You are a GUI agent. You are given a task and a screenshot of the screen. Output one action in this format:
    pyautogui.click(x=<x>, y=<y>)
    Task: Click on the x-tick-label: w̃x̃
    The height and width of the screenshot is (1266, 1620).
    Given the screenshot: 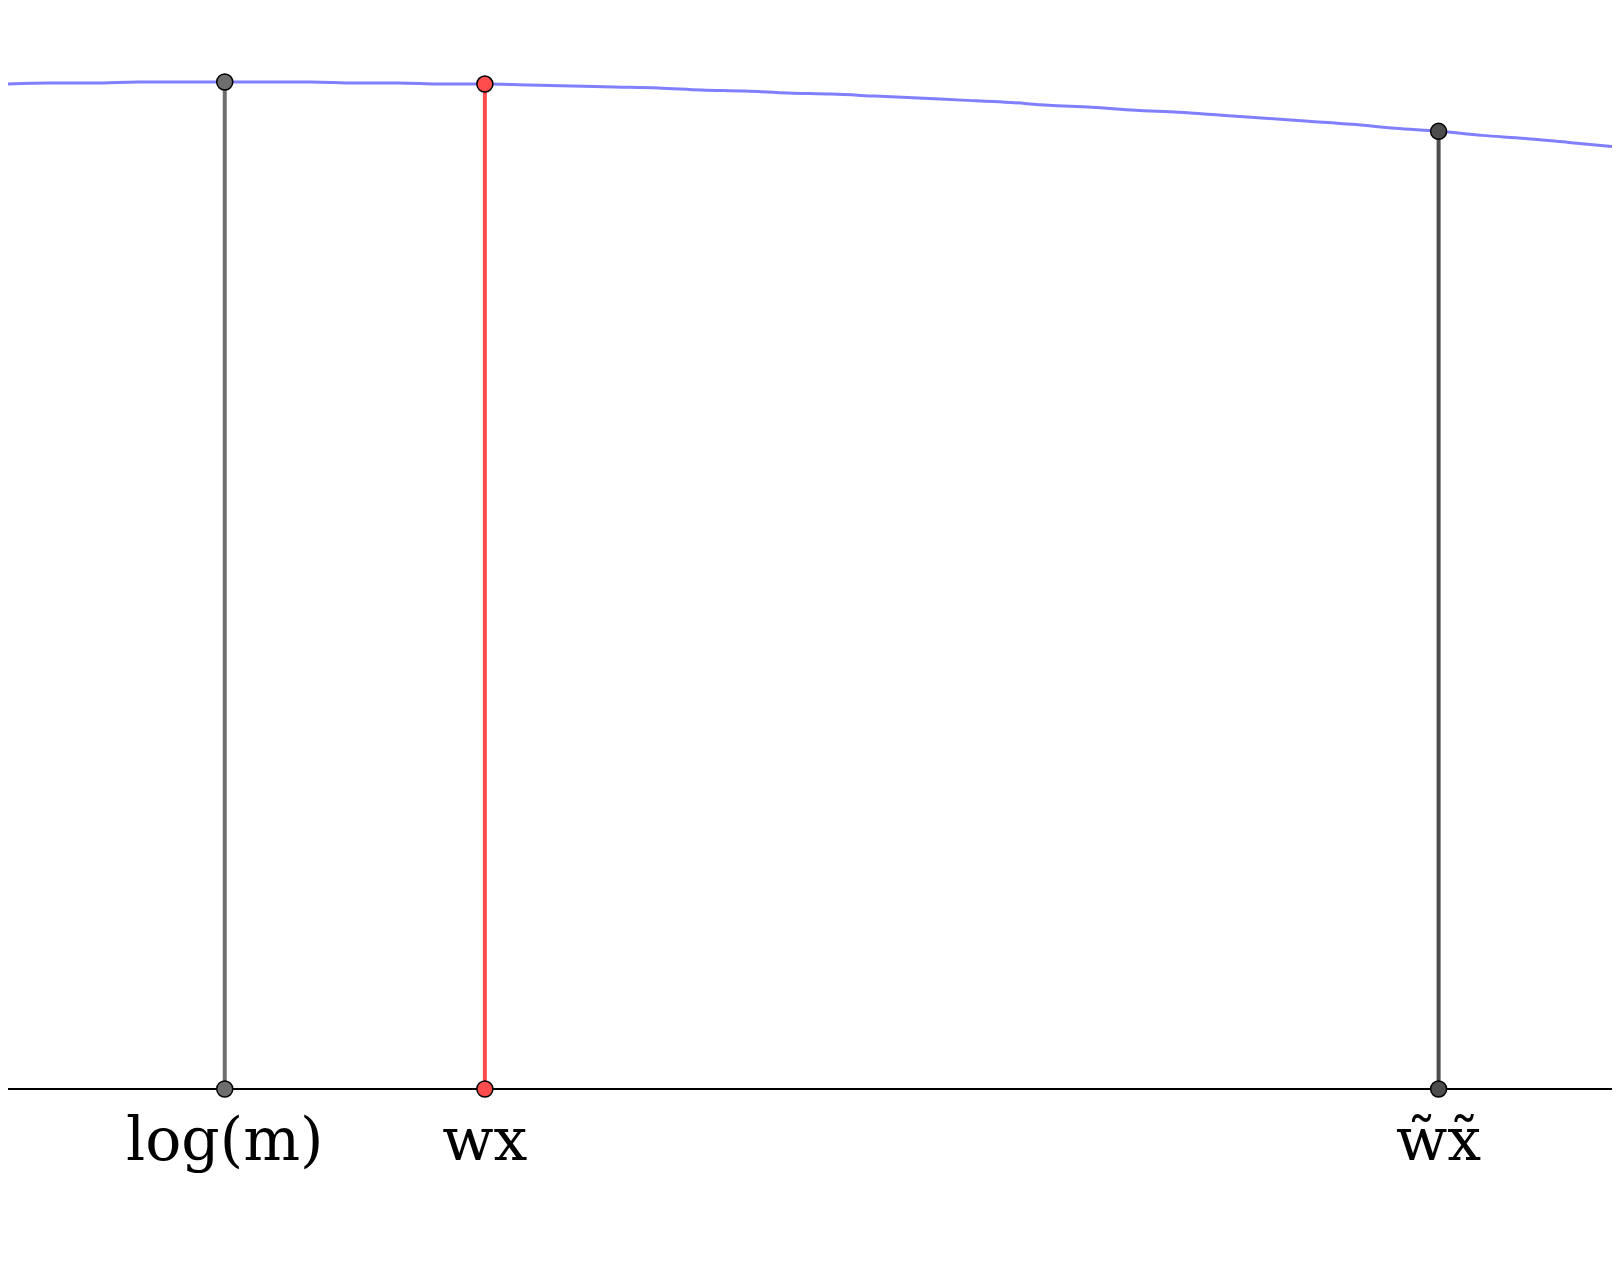 What is the action you would take?
    pyautogui.click(x=1438, y=1138)
    